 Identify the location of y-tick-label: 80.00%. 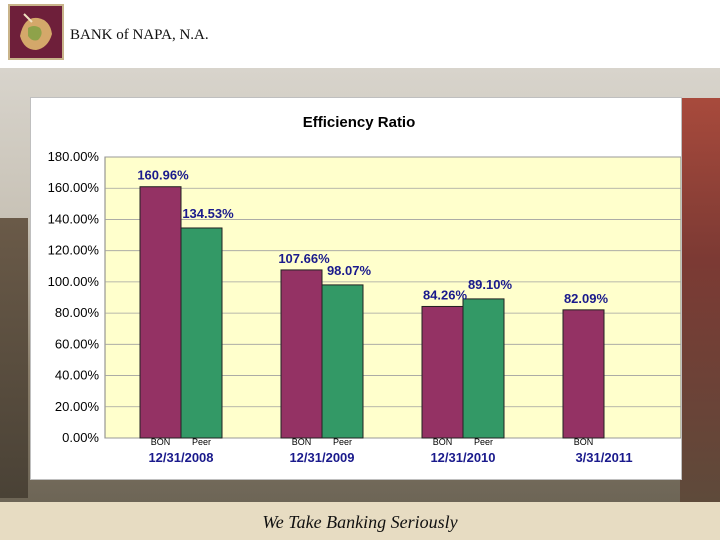
(77, 312).